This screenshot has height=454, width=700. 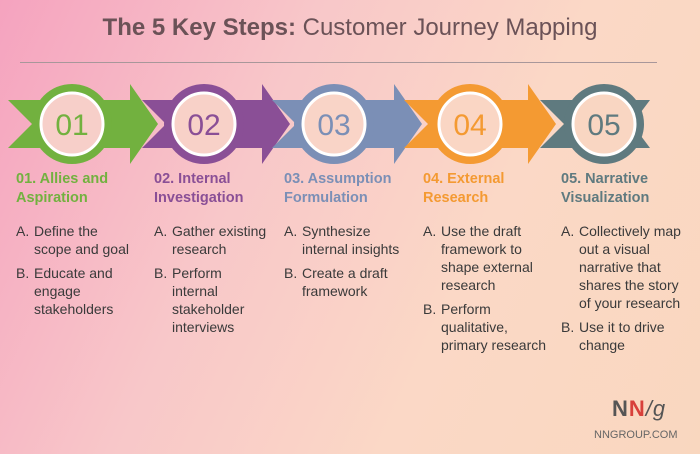 What do you see at coordinates (656, 408) in the screenshot?
I see `logo-slash-g: /g` at bounding box center [656, 408].